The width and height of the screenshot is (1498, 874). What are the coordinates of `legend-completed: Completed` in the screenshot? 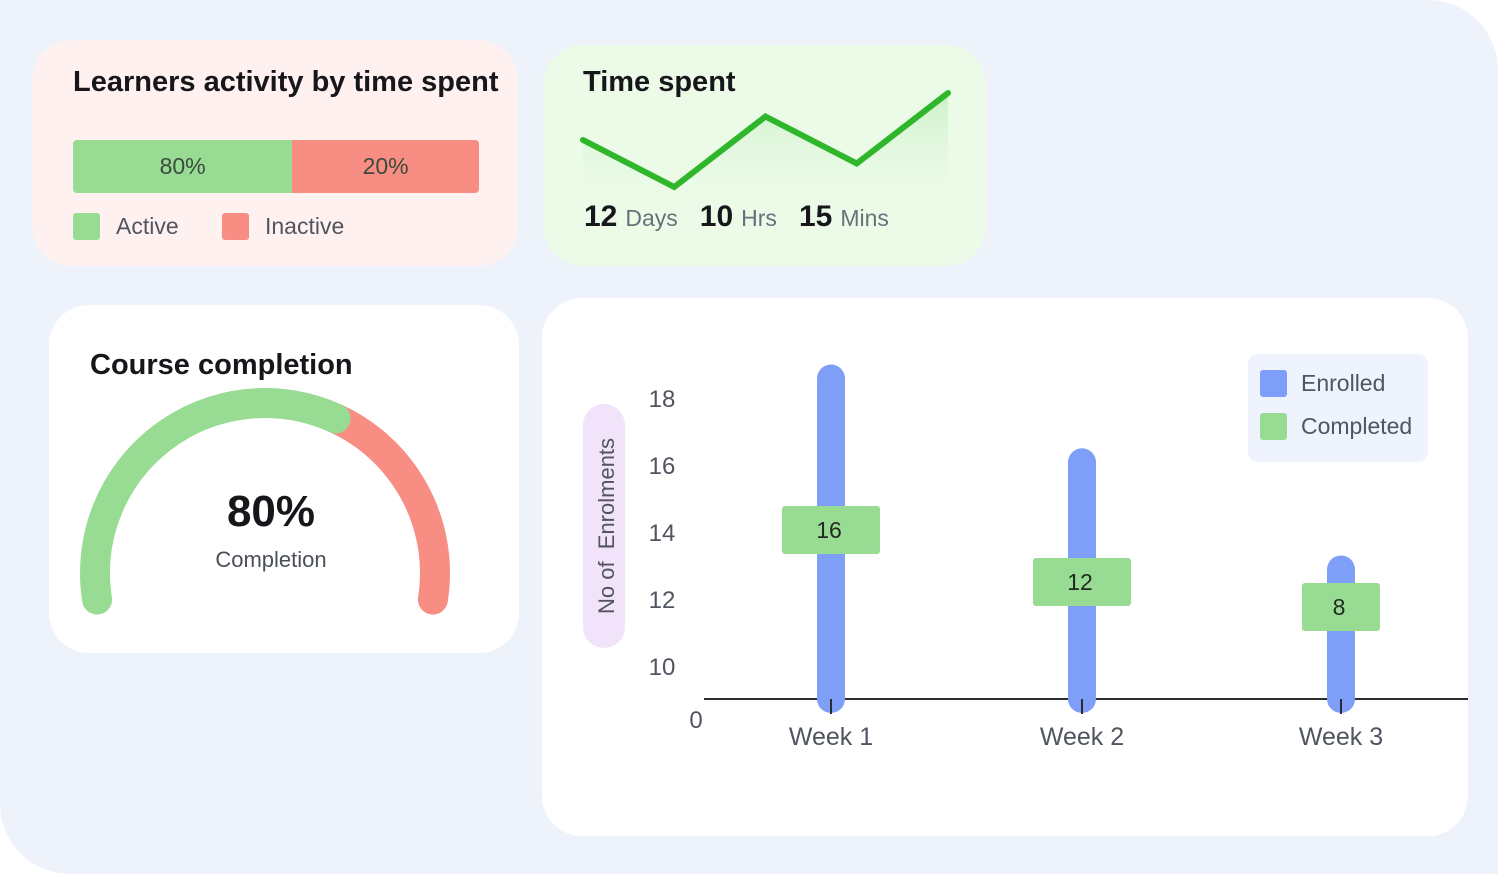 It's located at (1336, 426).